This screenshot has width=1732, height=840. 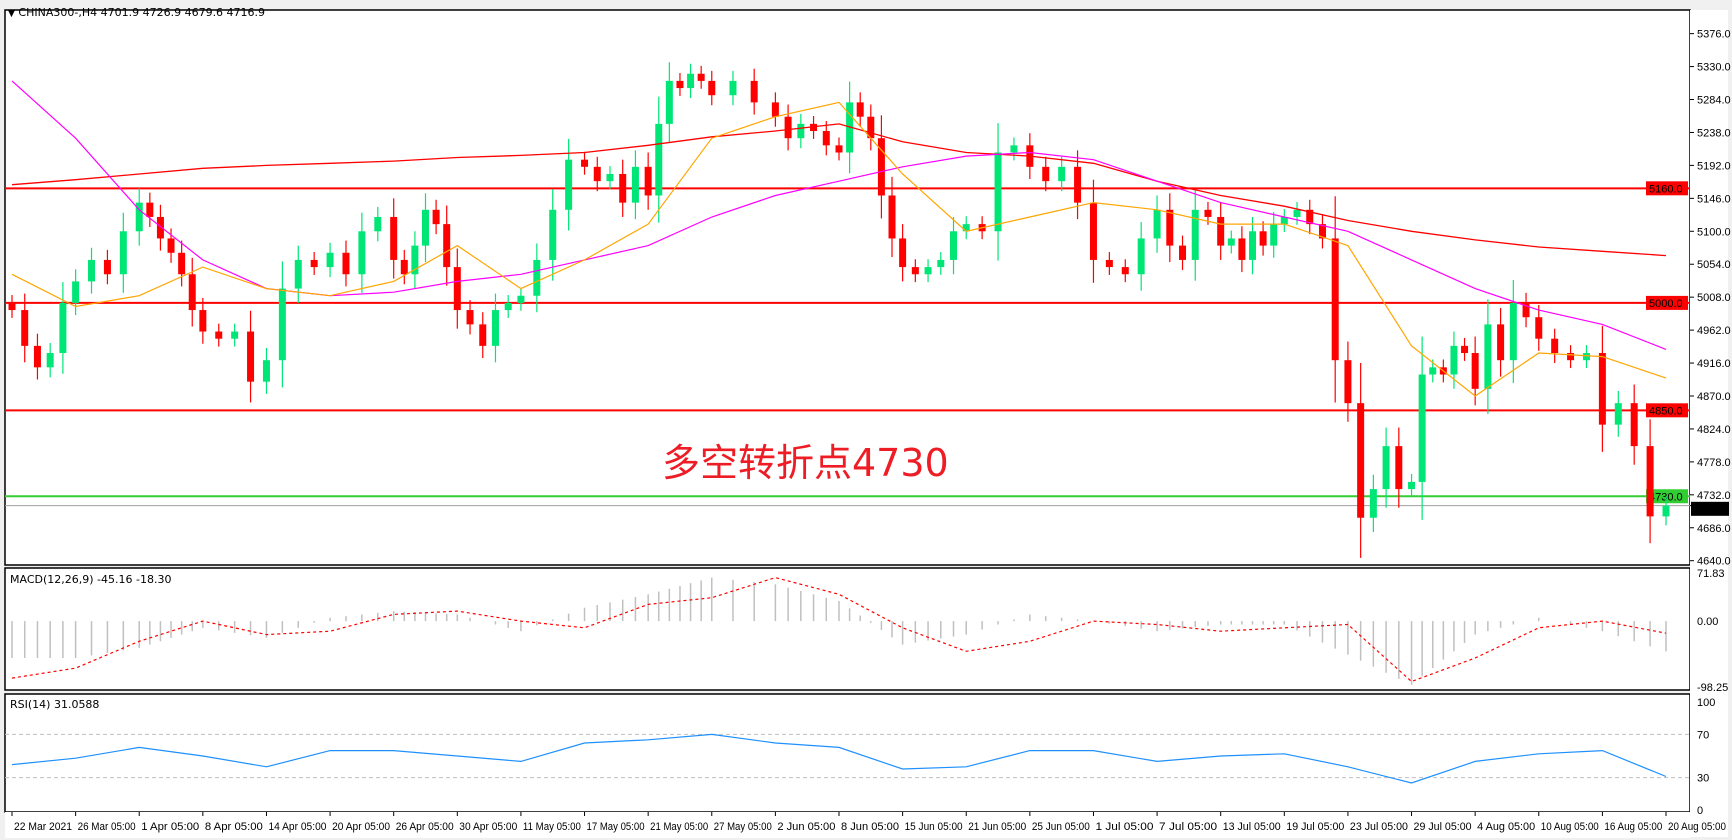 I want to click on price-tick-label: 5054.0, so click(x=1714, y=265).